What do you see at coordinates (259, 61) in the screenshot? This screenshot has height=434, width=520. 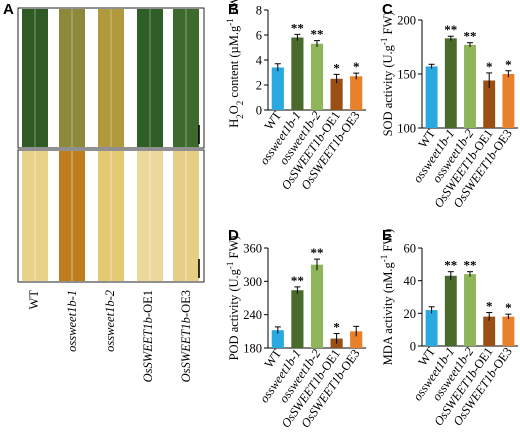 I see `y-tick-label: 4` at bounding box center [259, 61].